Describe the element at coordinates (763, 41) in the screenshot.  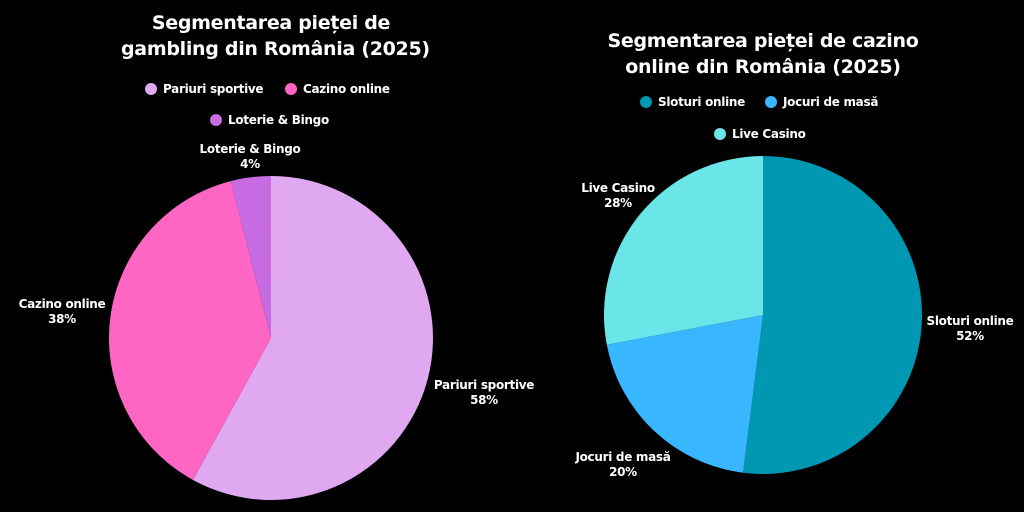
I see `chart-title-right-line1: Segmentarea pieței de cazino` at that location.